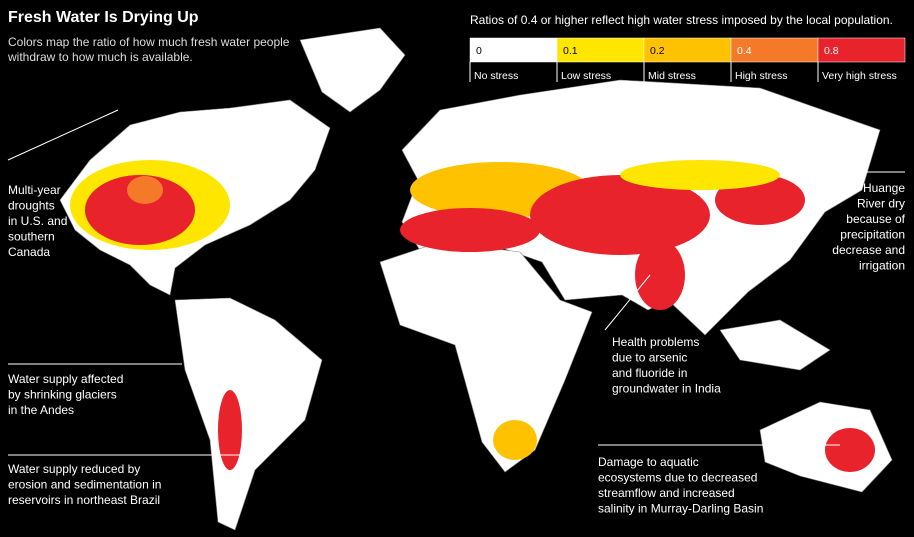  I want to click on title: Fresh Water Is Drying Up, so click(103, 17).